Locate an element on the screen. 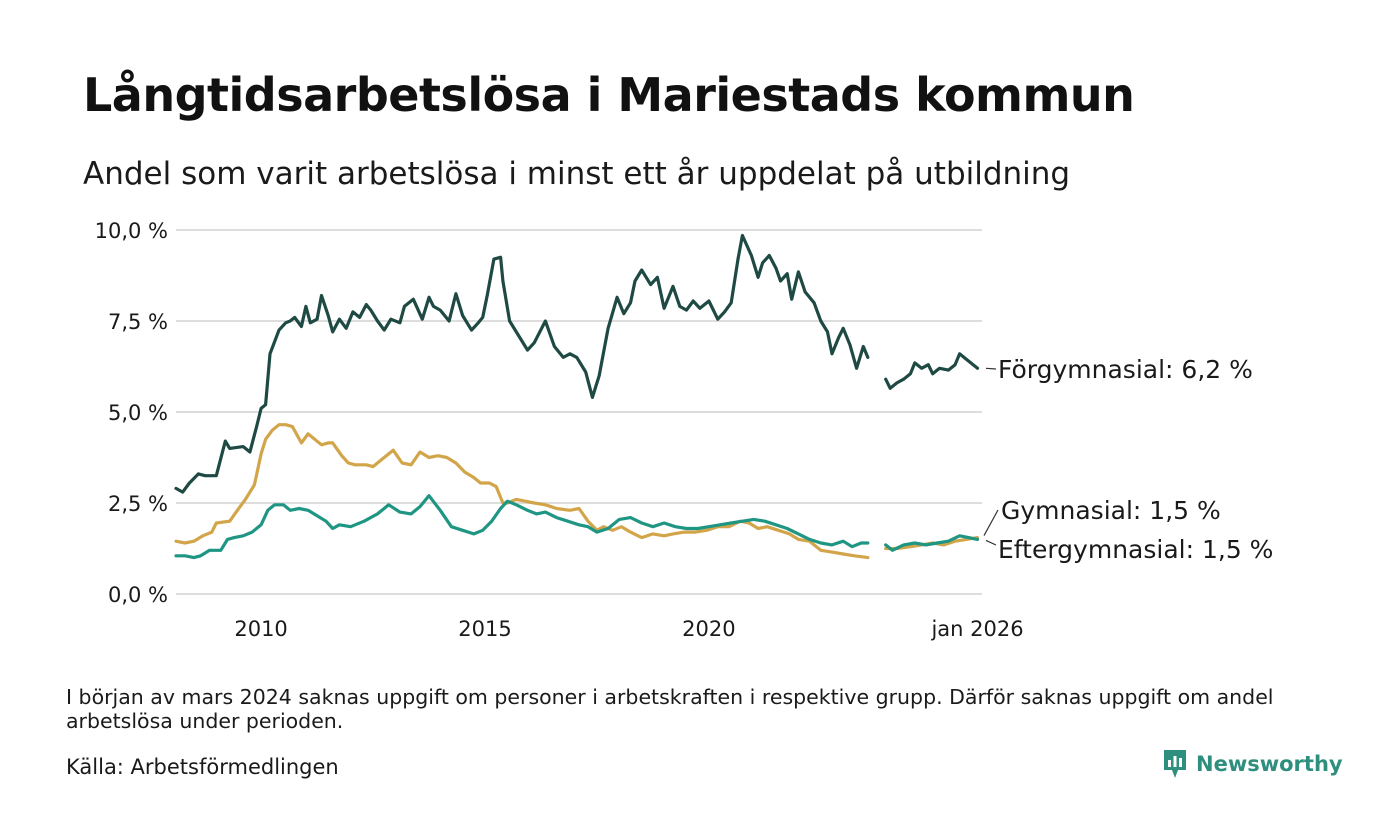 Image resolution: width=1400 pixels, height=840 pixels. y-tick-label: 0,0 % is located at coordinates (138, 595).